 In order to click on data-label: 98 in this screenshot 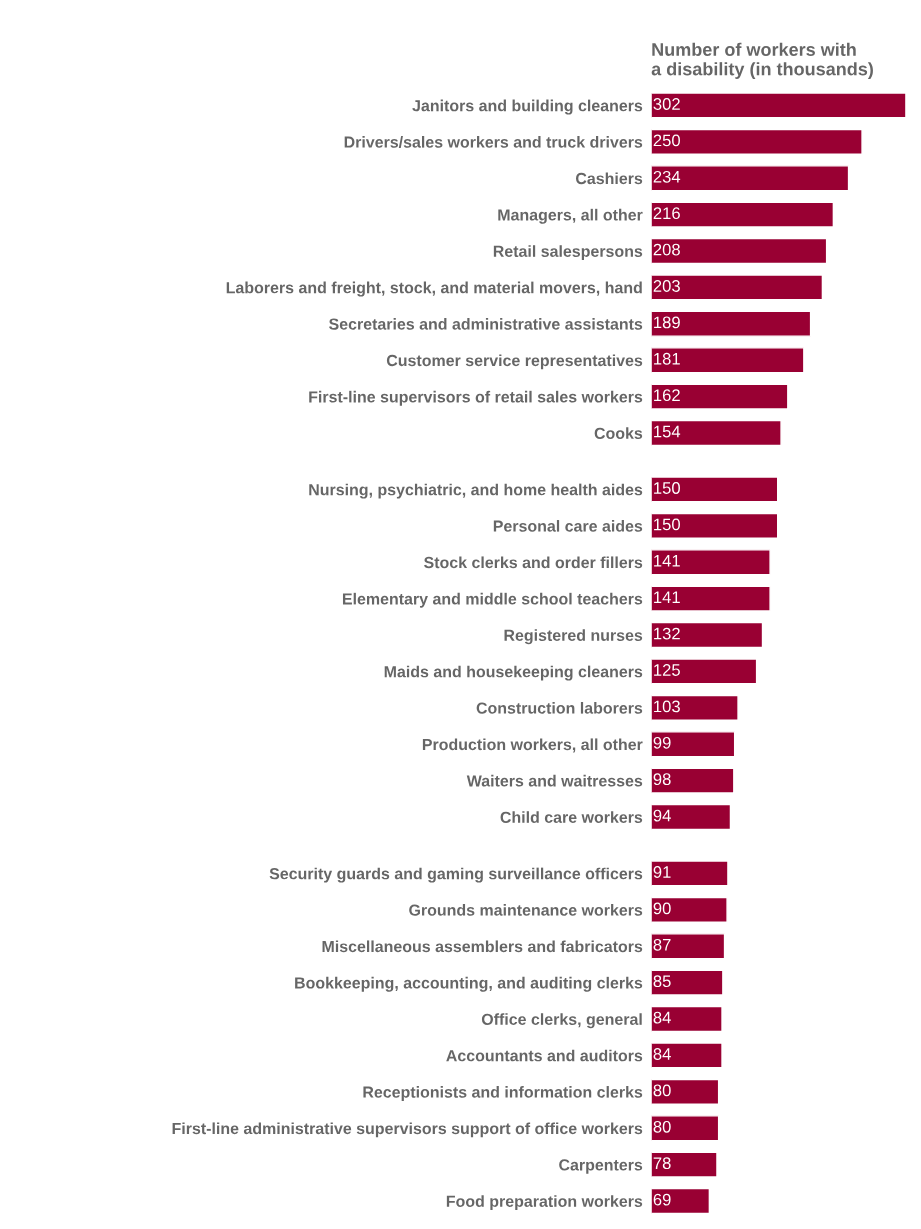, I will do `click(662, 779)`.